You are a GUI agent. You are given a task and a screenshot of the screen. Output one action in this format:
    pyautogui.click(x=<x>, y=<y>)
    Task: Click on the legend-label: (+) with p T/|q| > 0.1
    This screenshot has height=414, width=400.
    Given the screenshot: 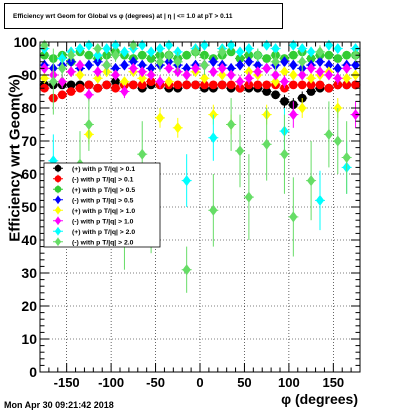 What is the action you would take?
    pyautogui.click(x=103, y=169)
    